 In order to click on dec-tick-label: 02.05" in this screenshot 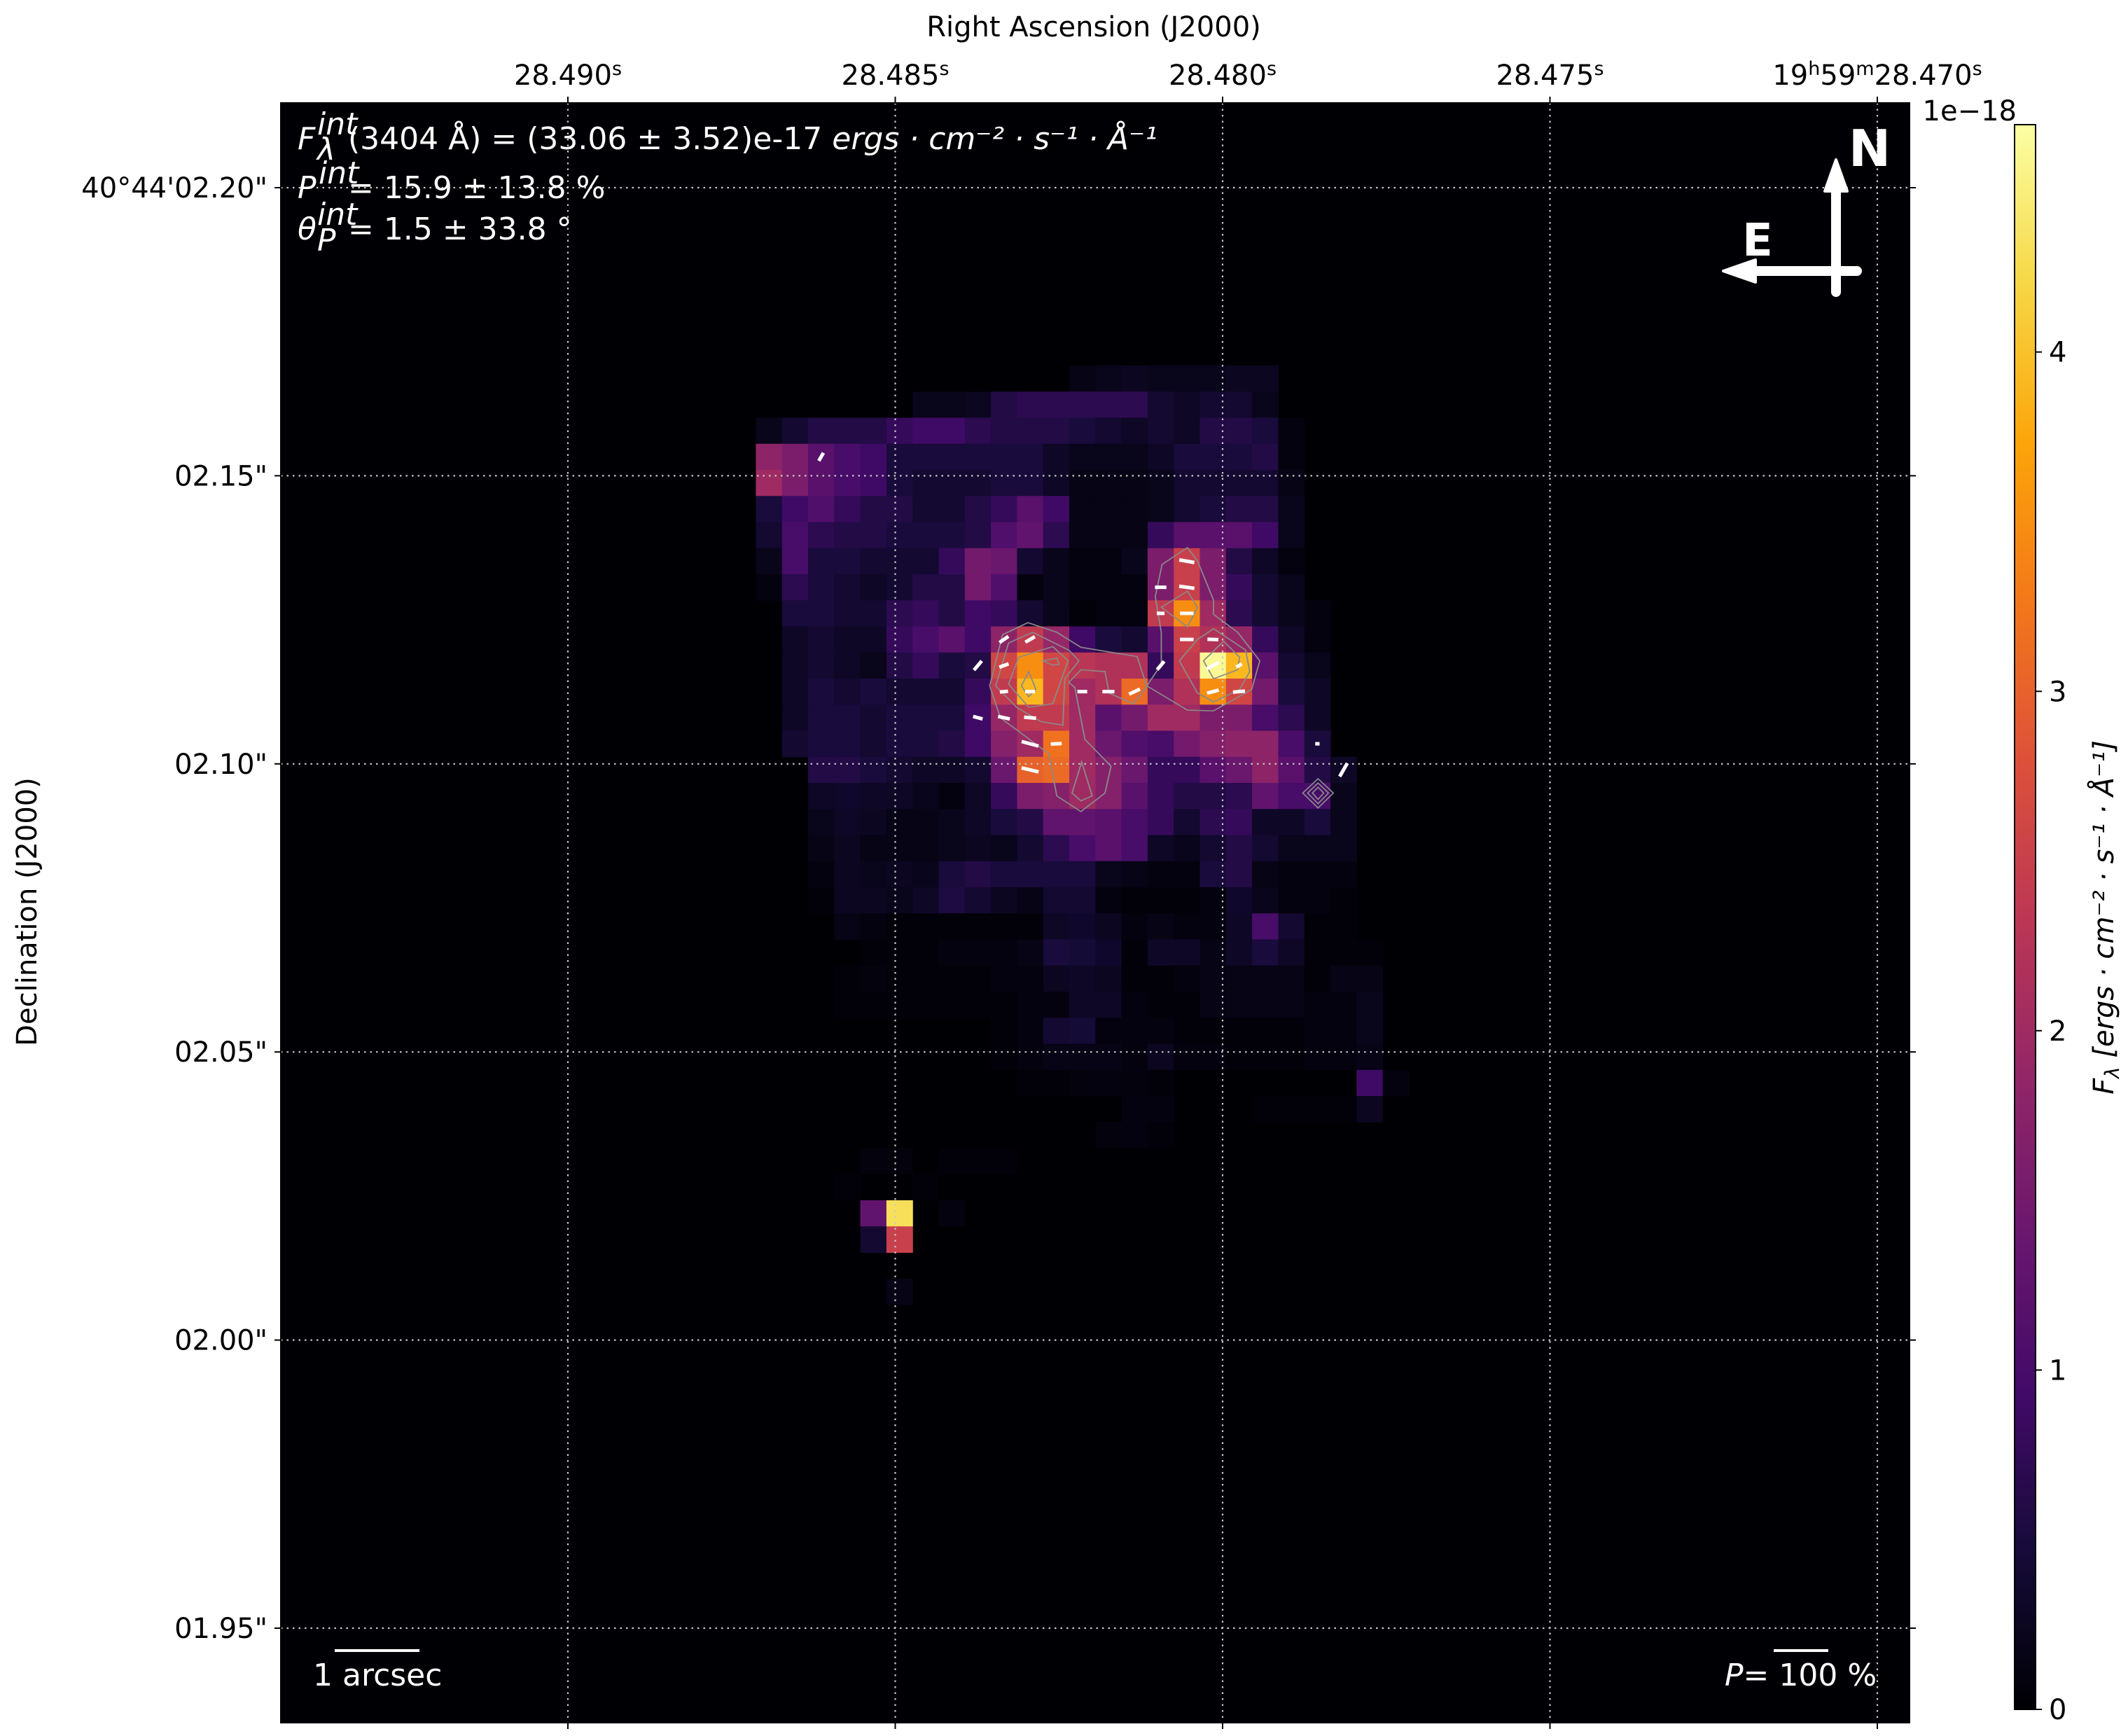, I will do `click(220, 1052)`.